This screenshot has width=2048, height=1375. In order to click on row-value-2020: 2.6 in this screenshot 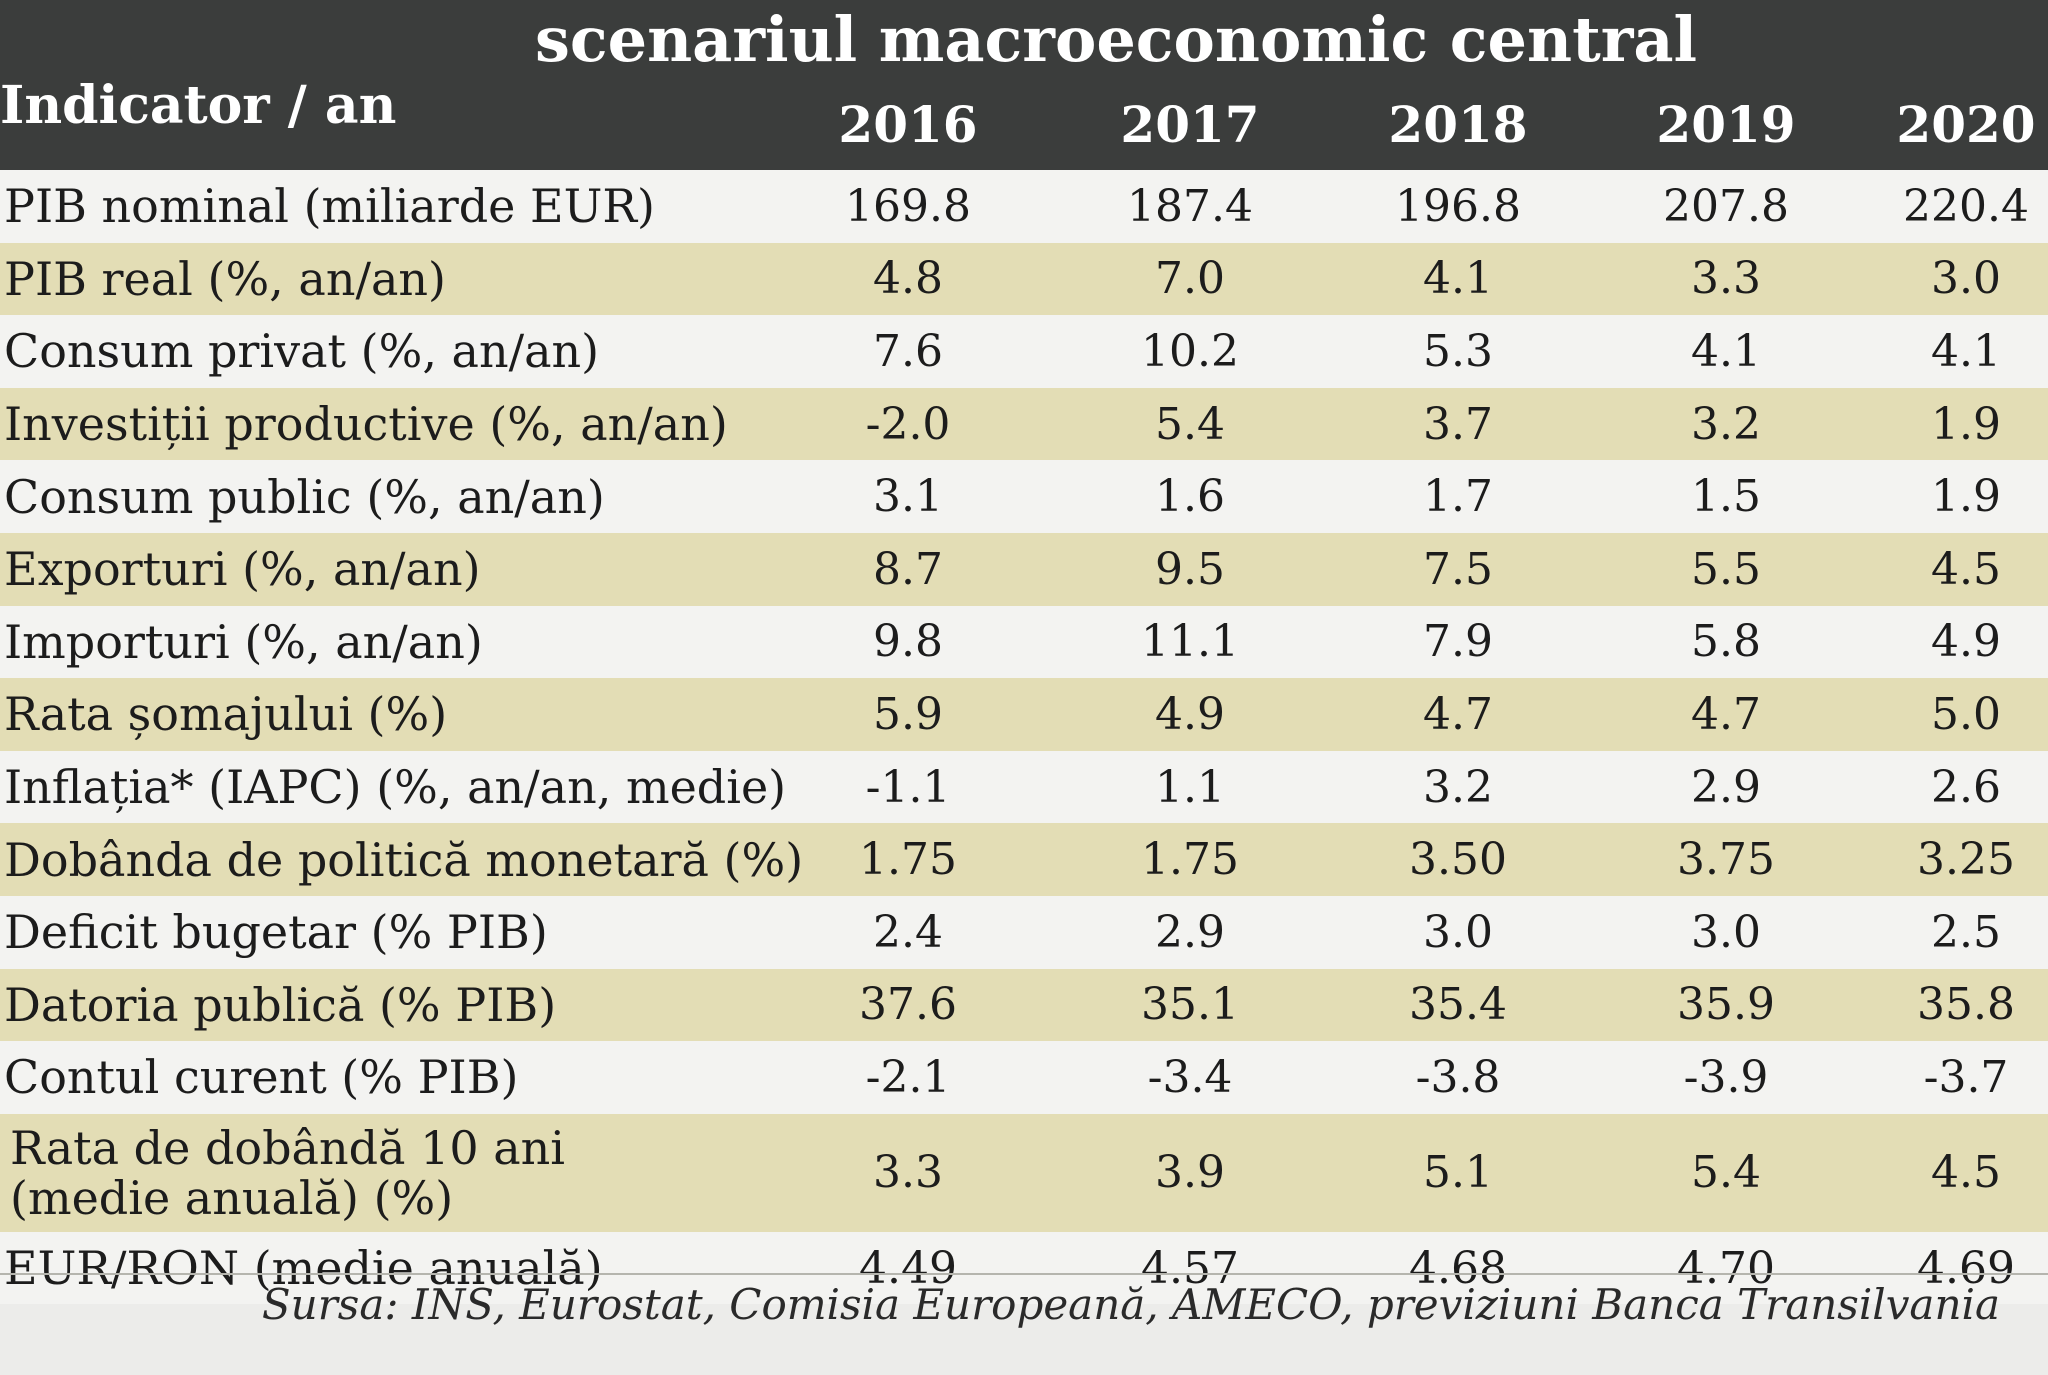, I will do `click(1966, 787)`.